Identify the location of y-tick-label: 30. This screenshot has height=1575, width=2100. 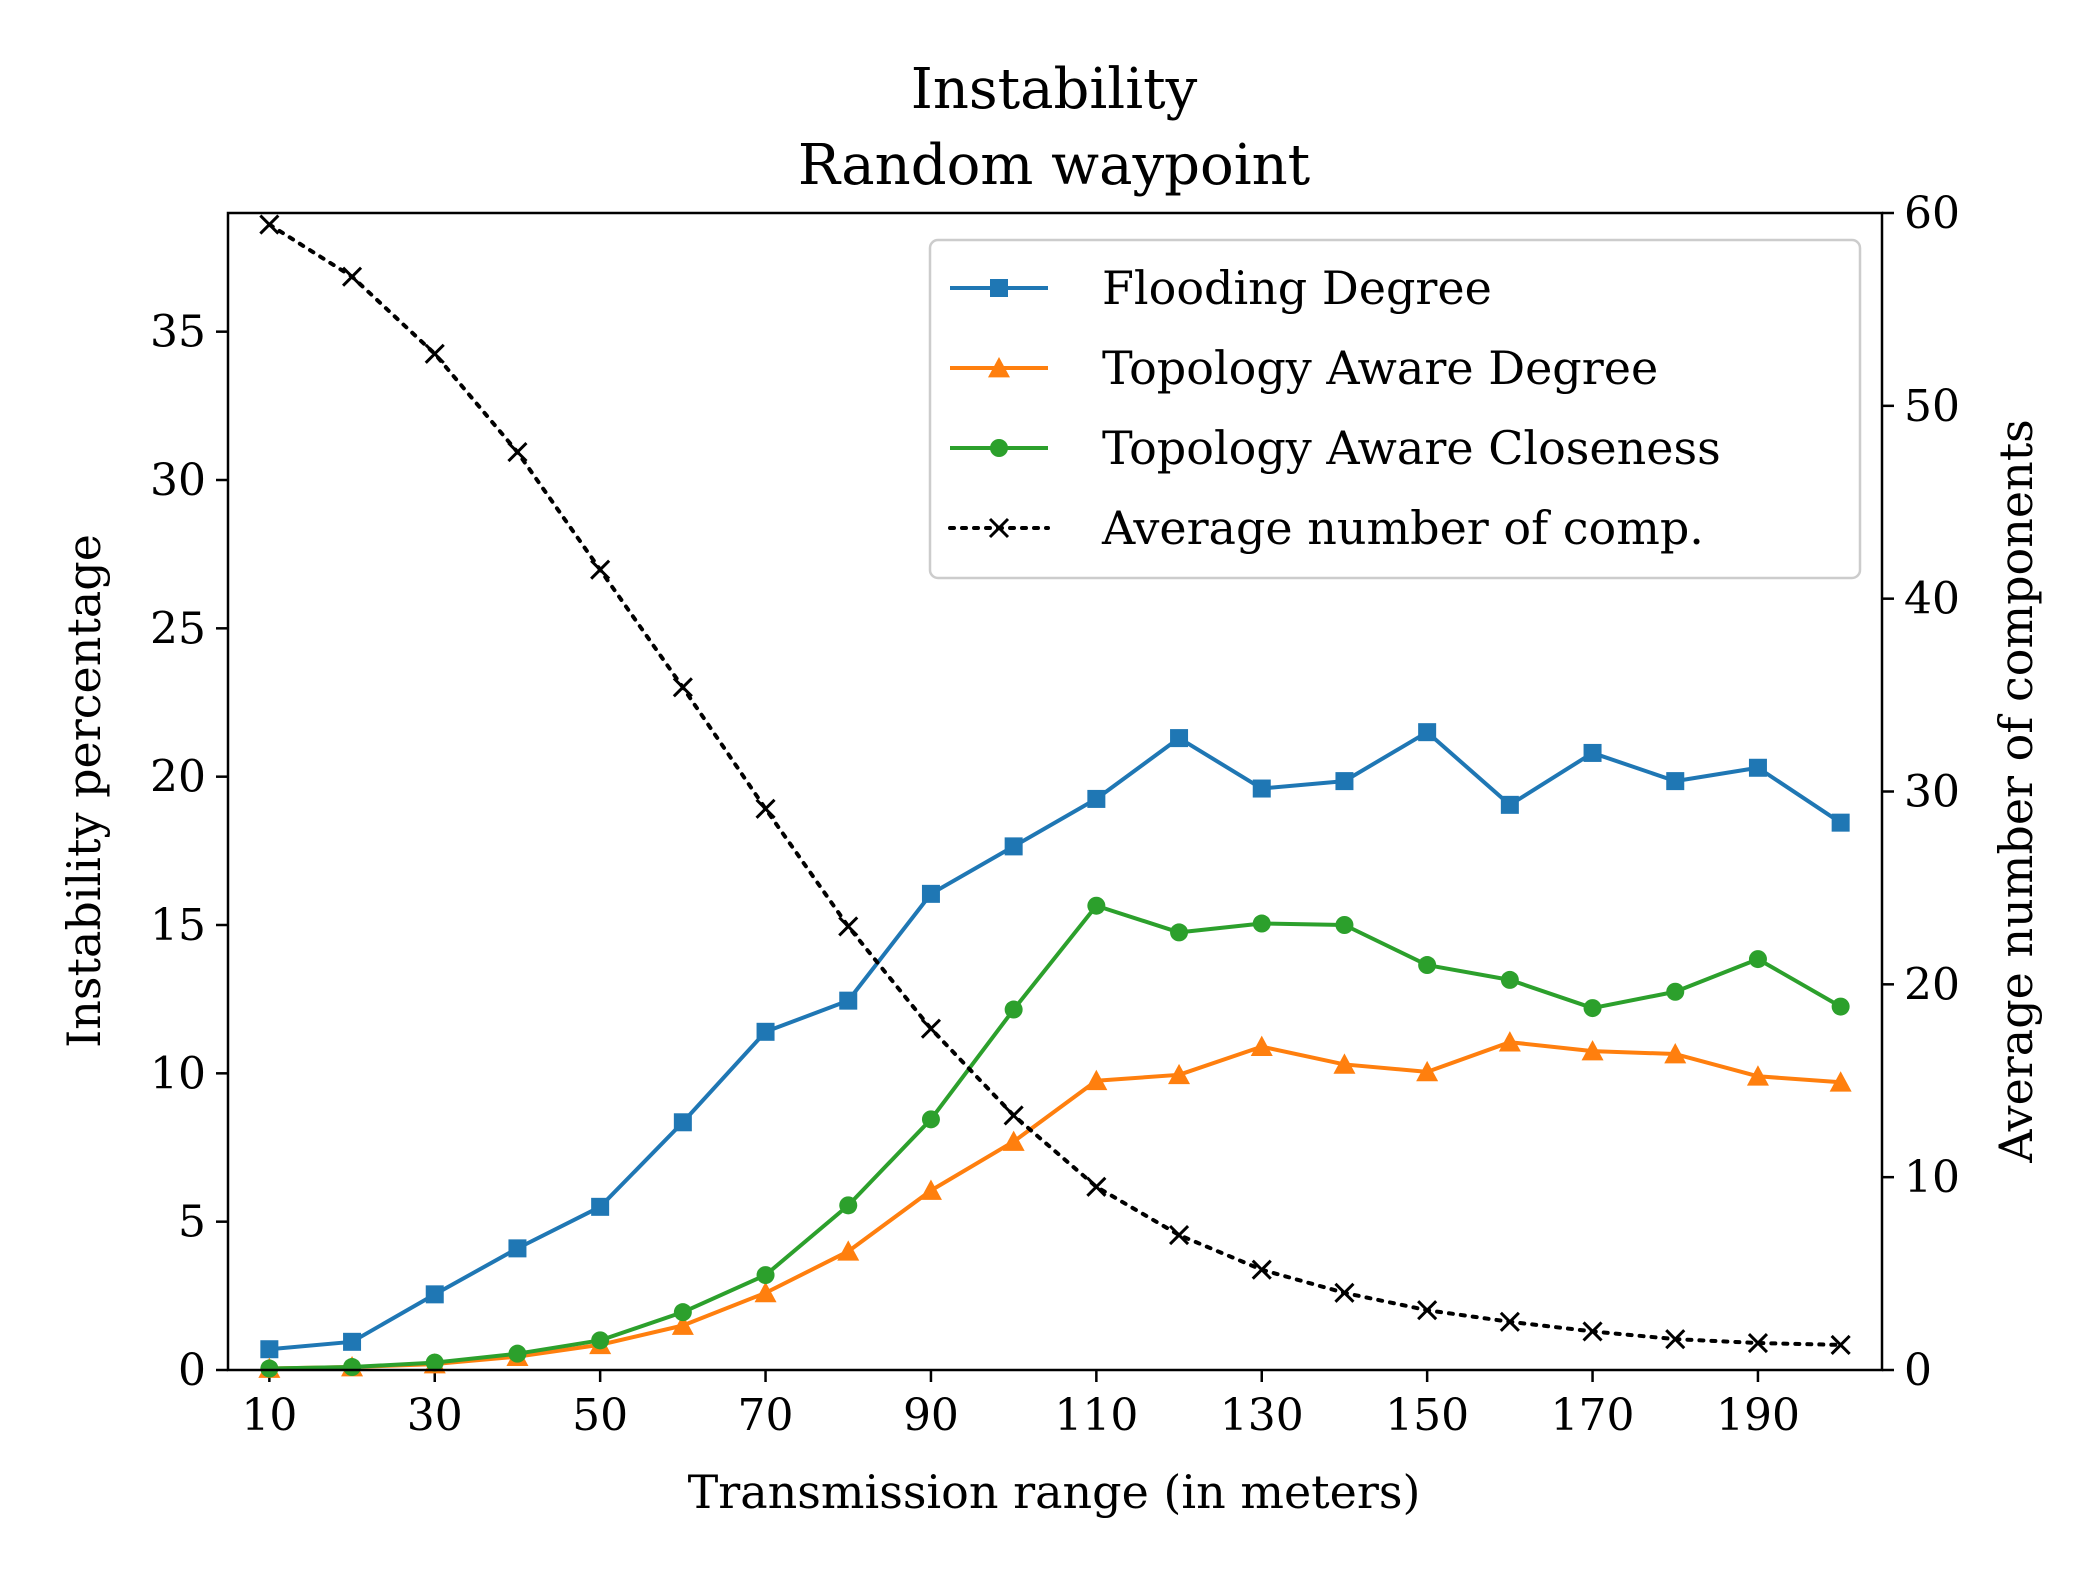
(178, 480).